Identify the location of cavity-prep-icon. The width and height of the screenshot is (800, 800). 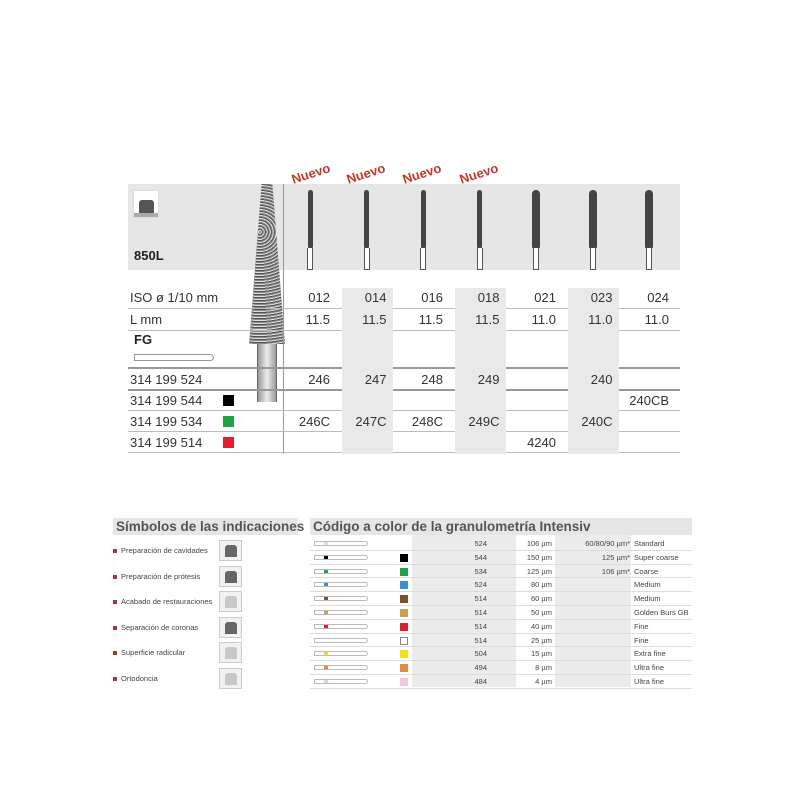
(230, 550).